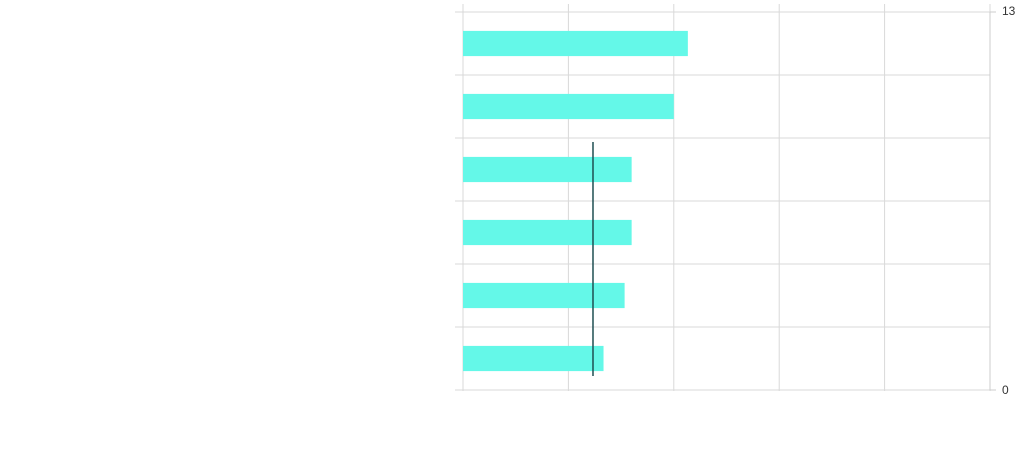  I want to click on right-axis-tick-top: 13, so click(1009, 11).